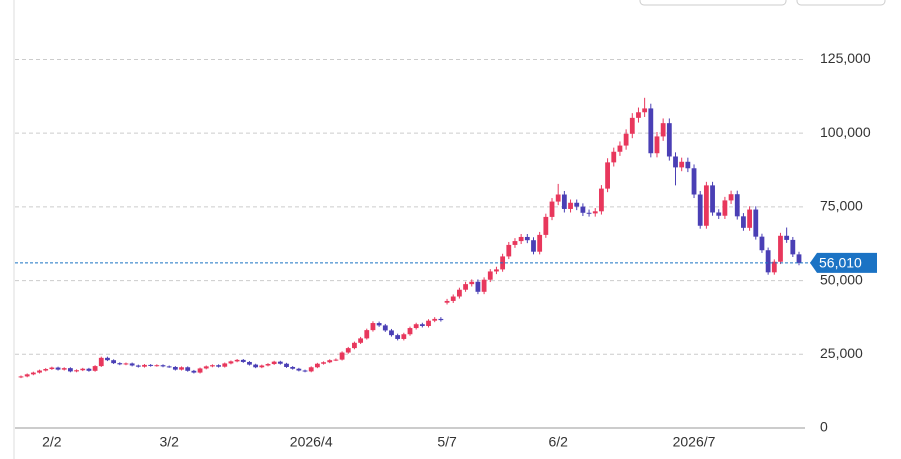  What do you see at coordinates (52, 442) in the screenshot?
I see `x-tick-label: 2/2` at bounding box center [52, 442].